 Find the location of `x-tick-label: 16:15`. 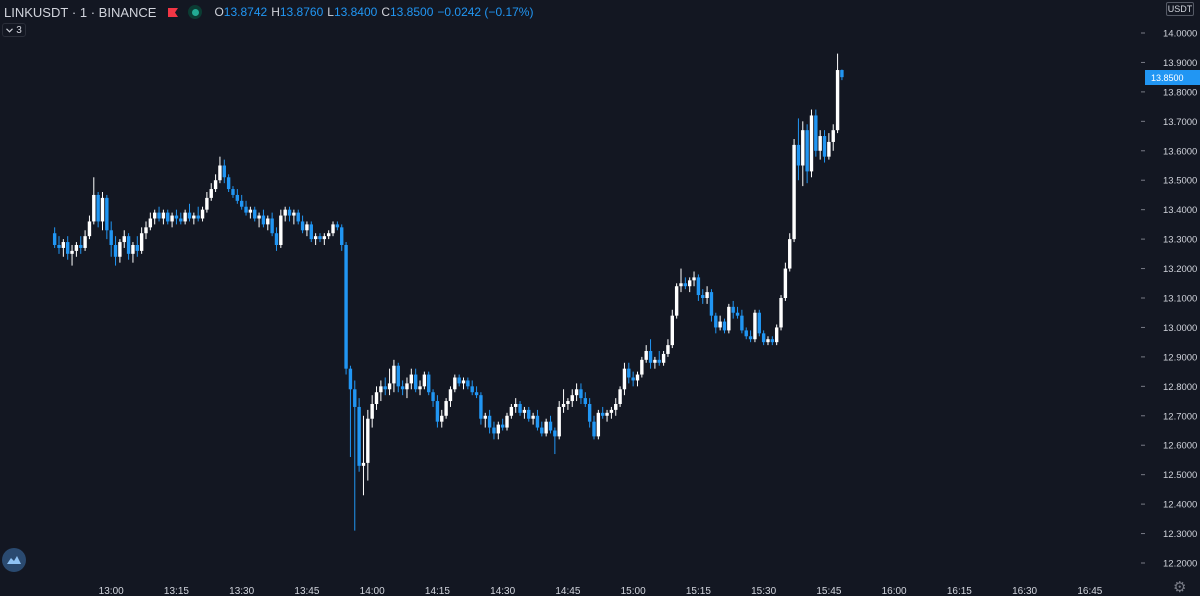

x-tick-label: 16:15 is located at coordinates (959, 591).